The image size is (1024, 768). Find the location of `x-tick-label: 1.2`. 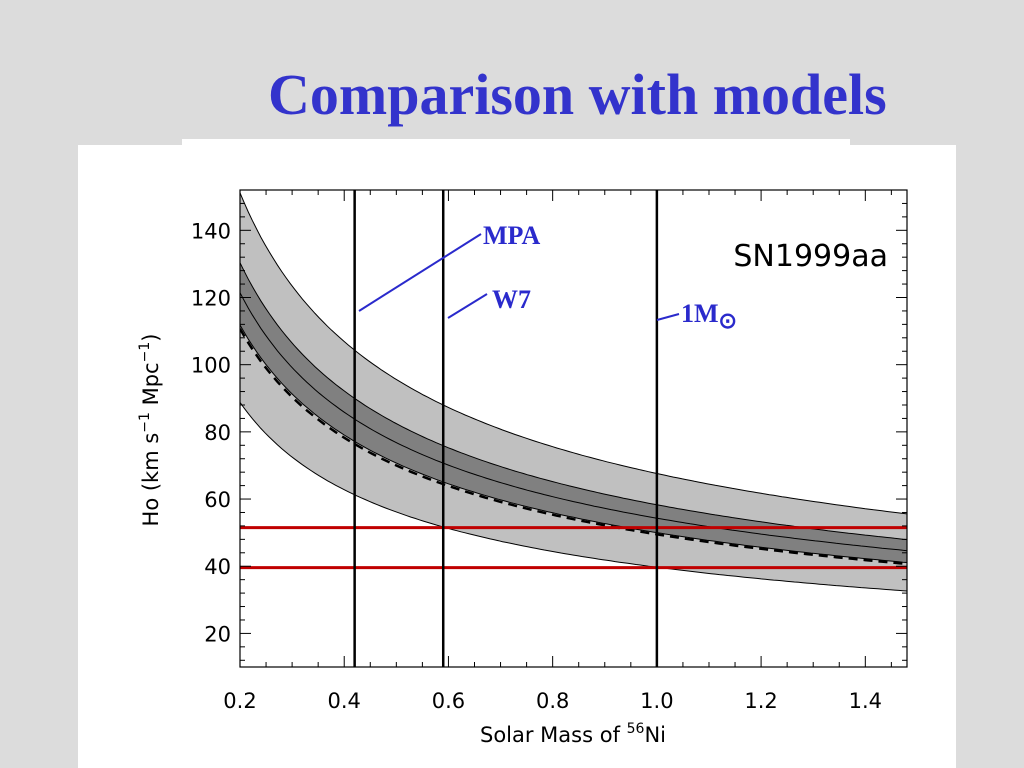

x-tick-label: 1.2 is located at coordinates (760, 701).